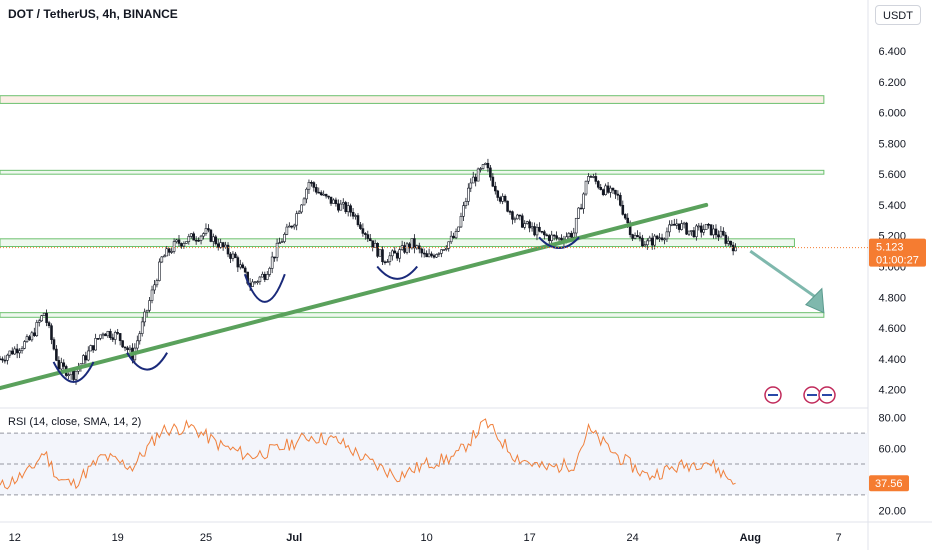 This screenshot has height=550, width=932. Describe the element at coordinates (890, 248) in the screenshot. I see `last-price-label: 5.123` at that location.